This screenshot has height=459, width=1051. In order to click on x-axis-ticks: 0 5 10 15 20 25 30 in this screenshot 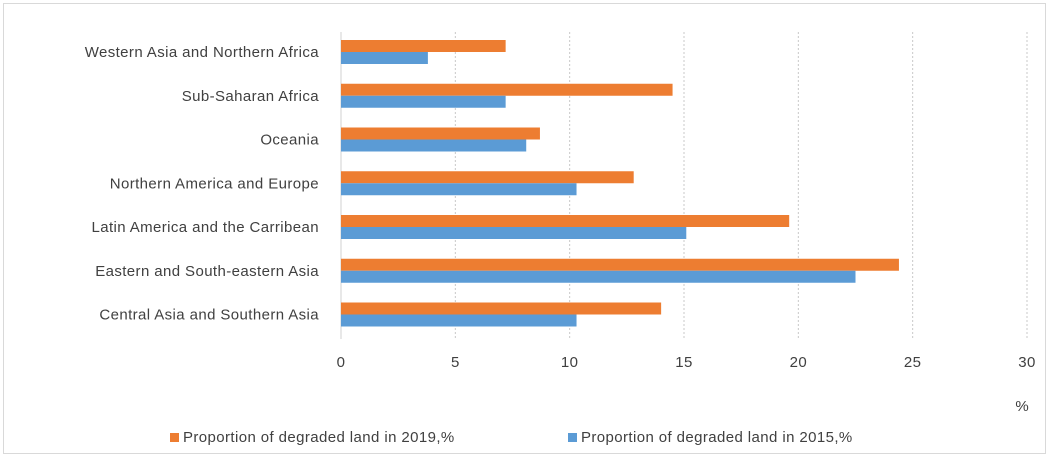, I will do `click(686, 362)`.